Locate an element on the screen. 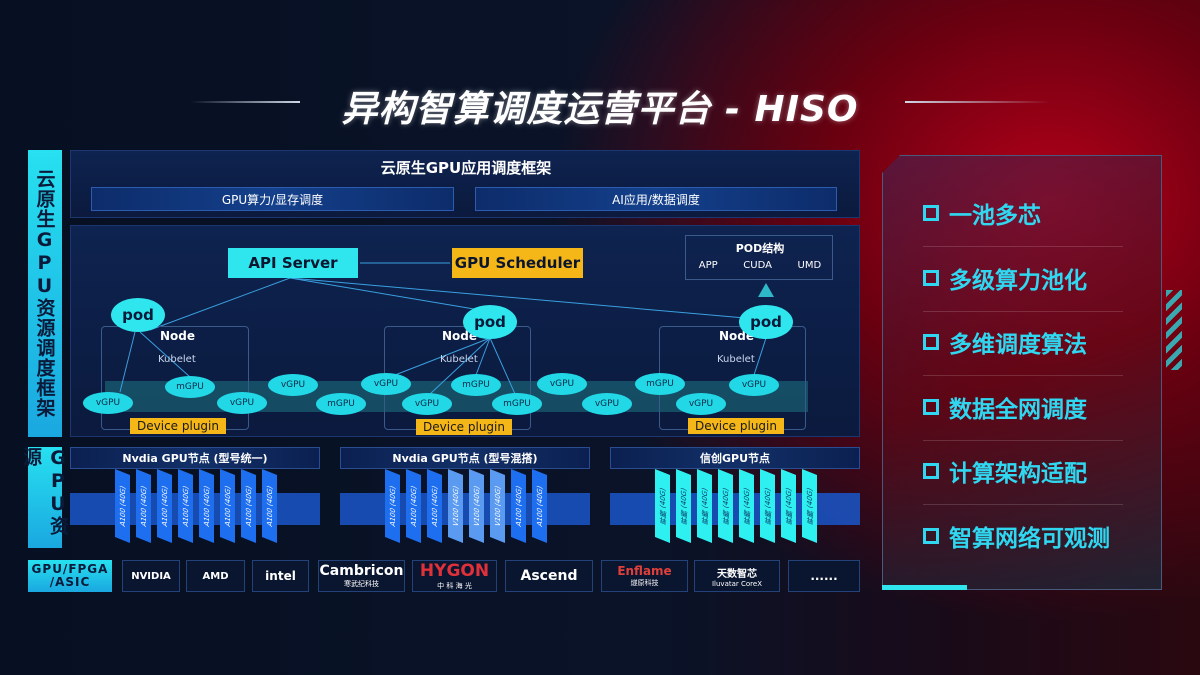 The height and width of the screenshot is (675, 1200). panel-stripes is located at coordinates (1174, 330).